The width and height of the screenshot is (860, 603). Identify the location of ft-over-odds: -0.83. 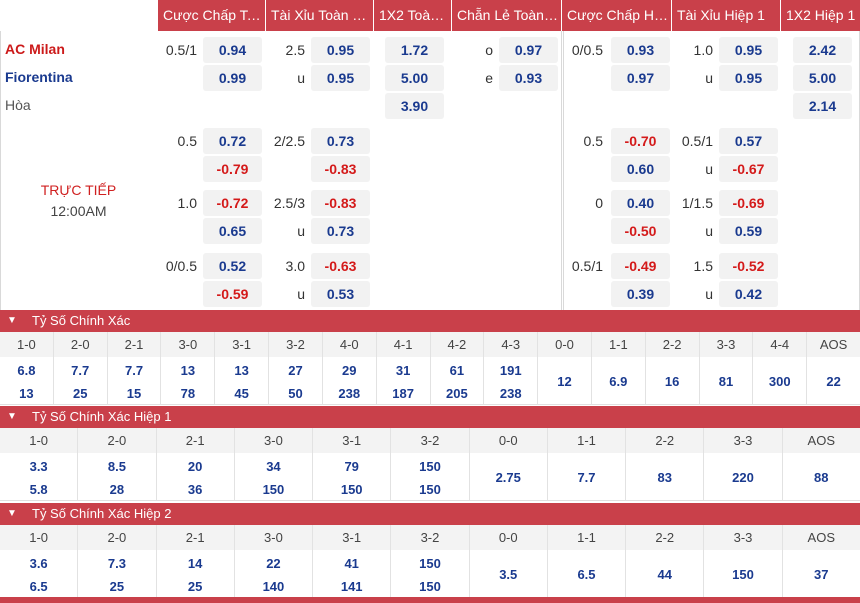
(340, 203).